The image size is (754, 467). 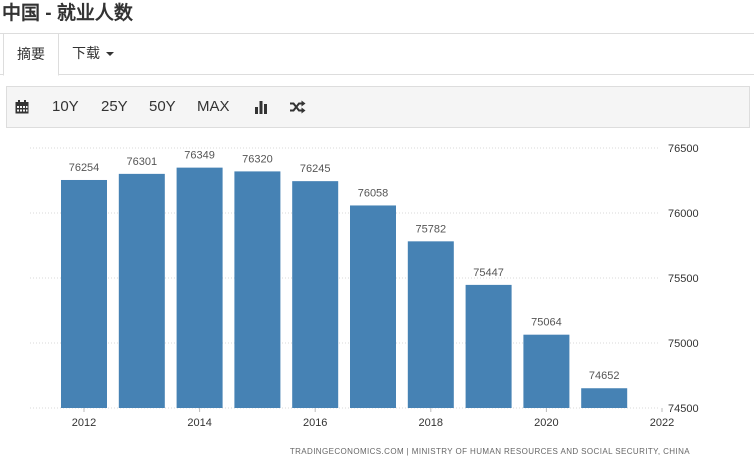 I want to click on x-tick-label: 2014, so click(x=199, y=423).